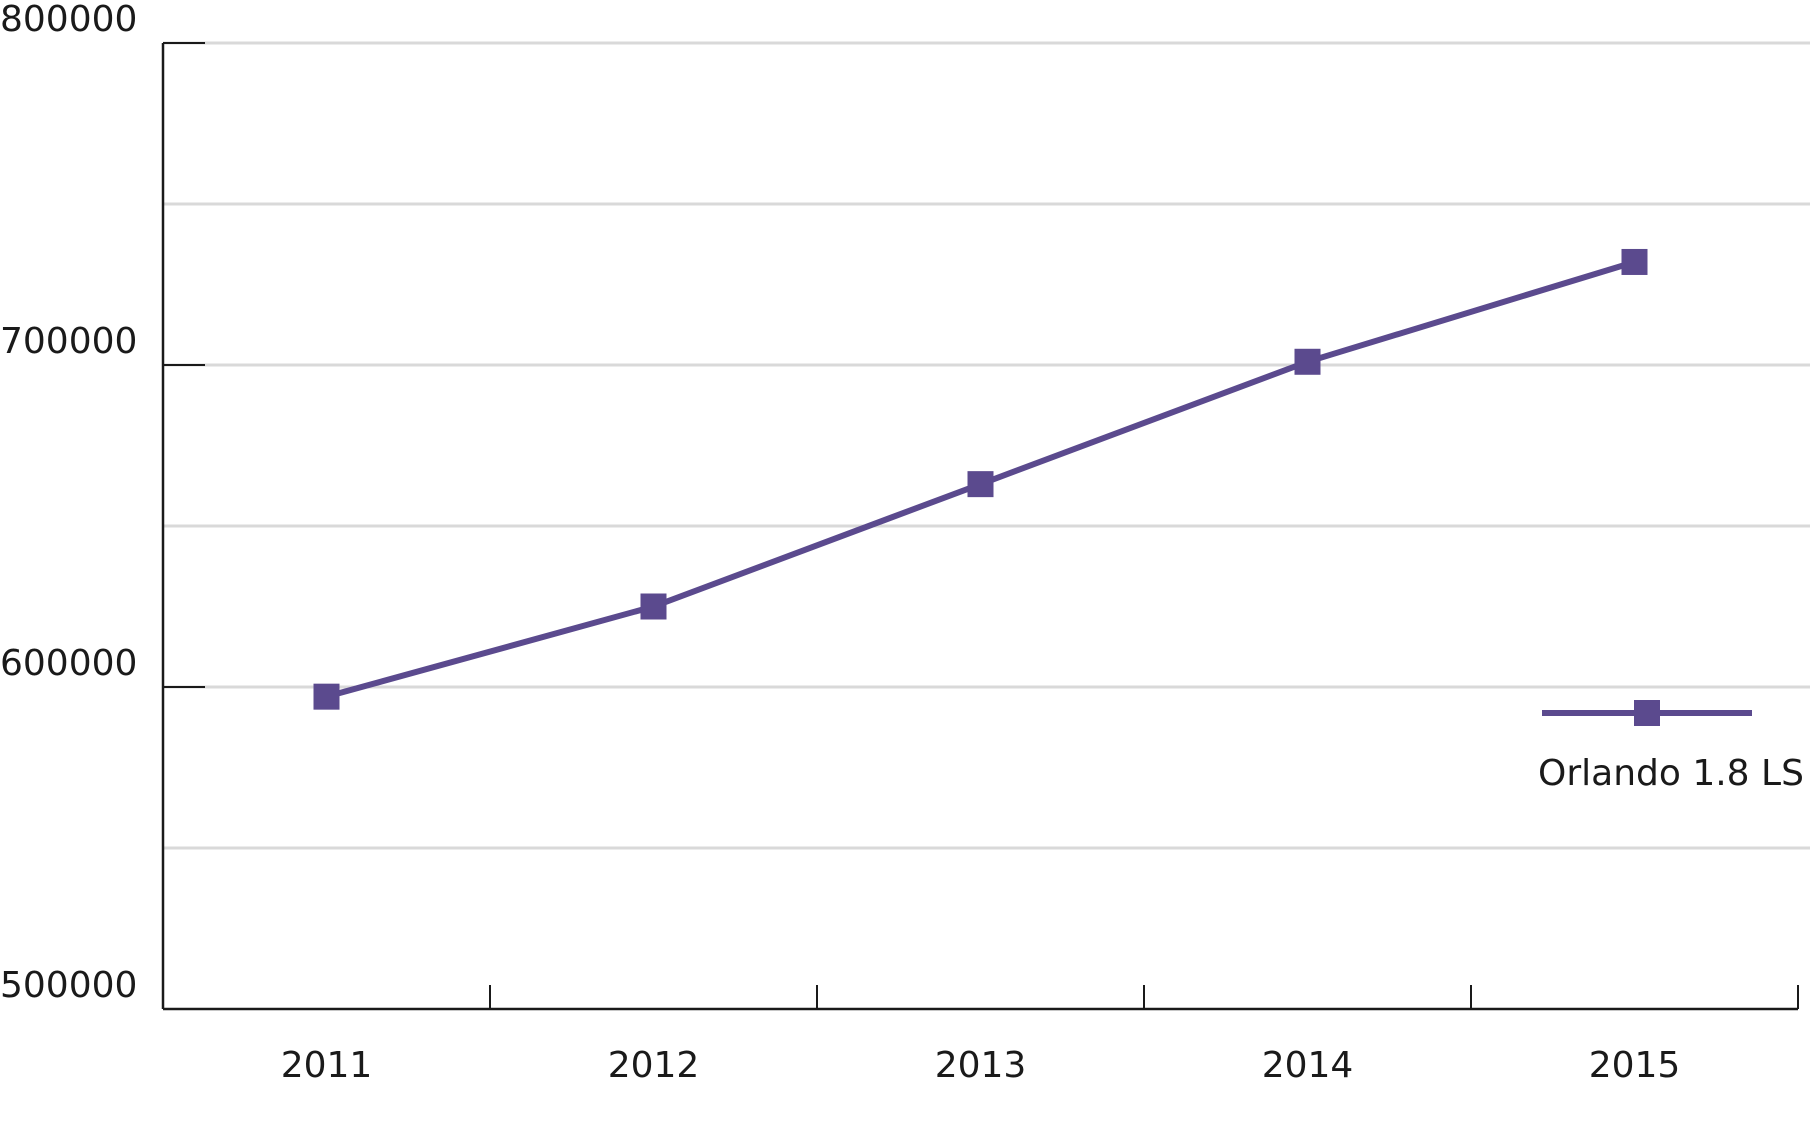 This screenshot has width=1810, height=1130. What do you see at coordinates (1671, 773) in the screenshot?
I see `legend-label: Orlando 1.8 LS` at bounding box center [1671, 773].